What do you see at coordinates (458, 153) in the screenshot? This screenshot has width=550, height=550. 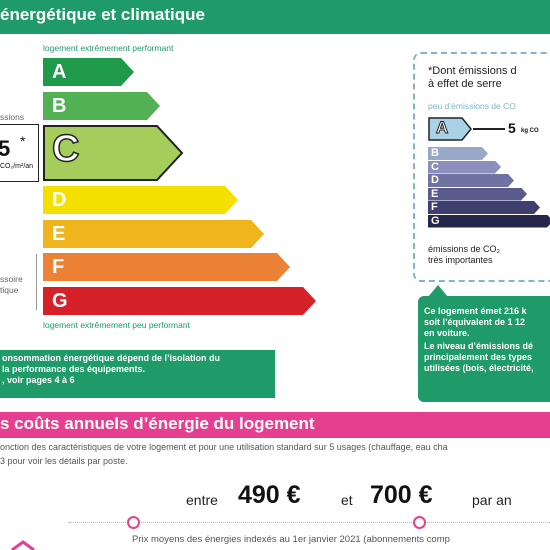 I see `ghg-class-b-bar: B` at bounding box center [458, 153].